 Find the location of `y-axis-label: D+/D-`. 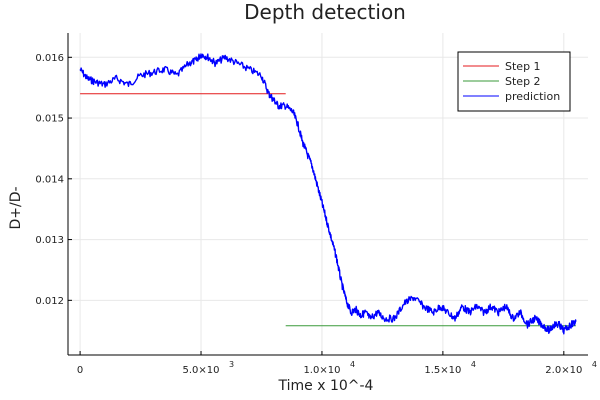

y-axis-label: D+/D- is located at coordinates (16, 207).